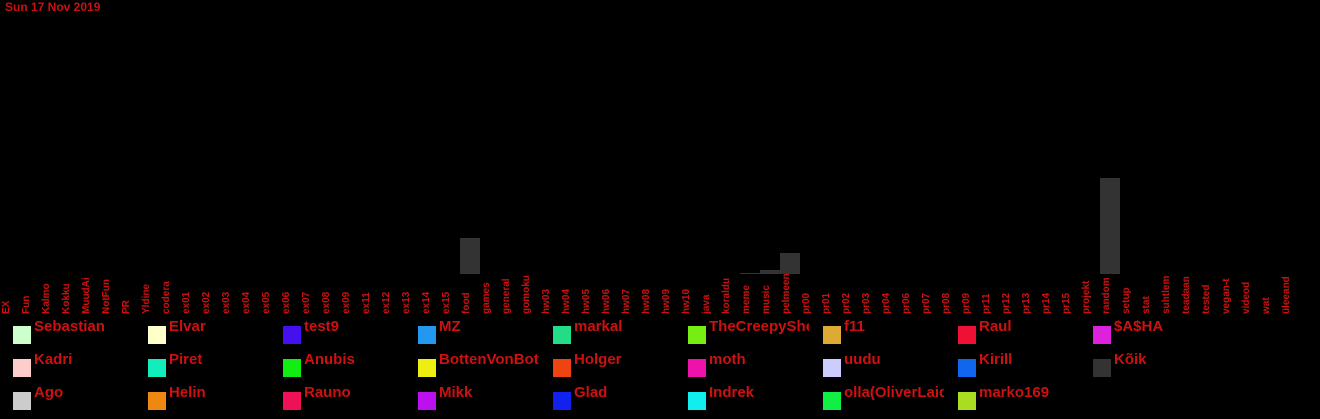  What do you see at coordinates (995, 326) in the screenshot?
I see `legend-label: Raul` at bounding box center [995, 326].